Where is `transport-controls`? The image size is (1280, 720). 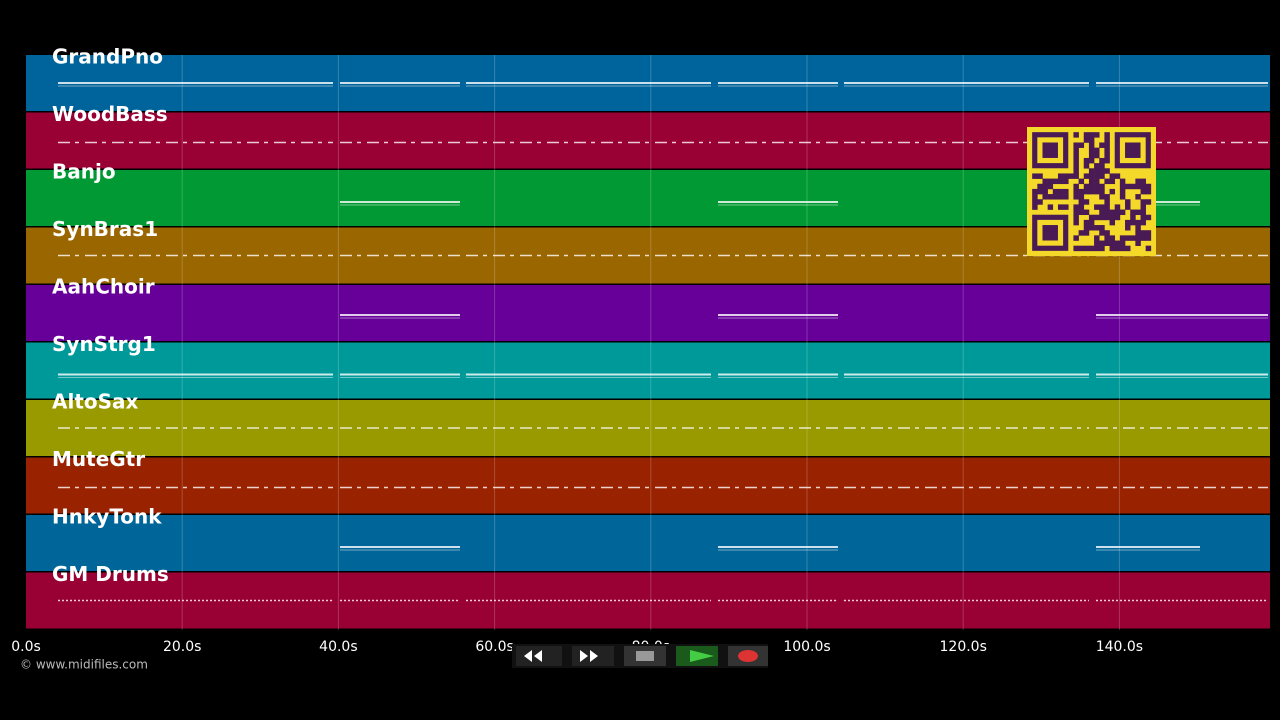 transport-controls is located at coordinates (640, 656).